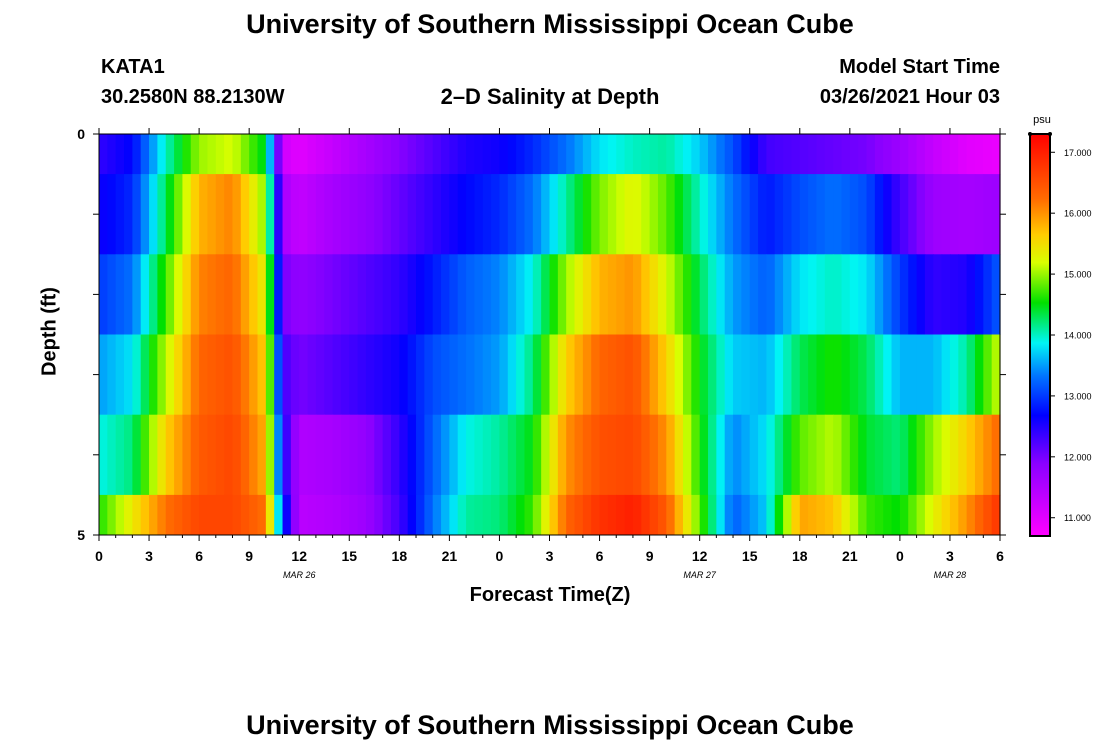 This screenshot has width=1100, height=750. I want to click on colorbar-tick-label: 13.000, so click(1078, 396).